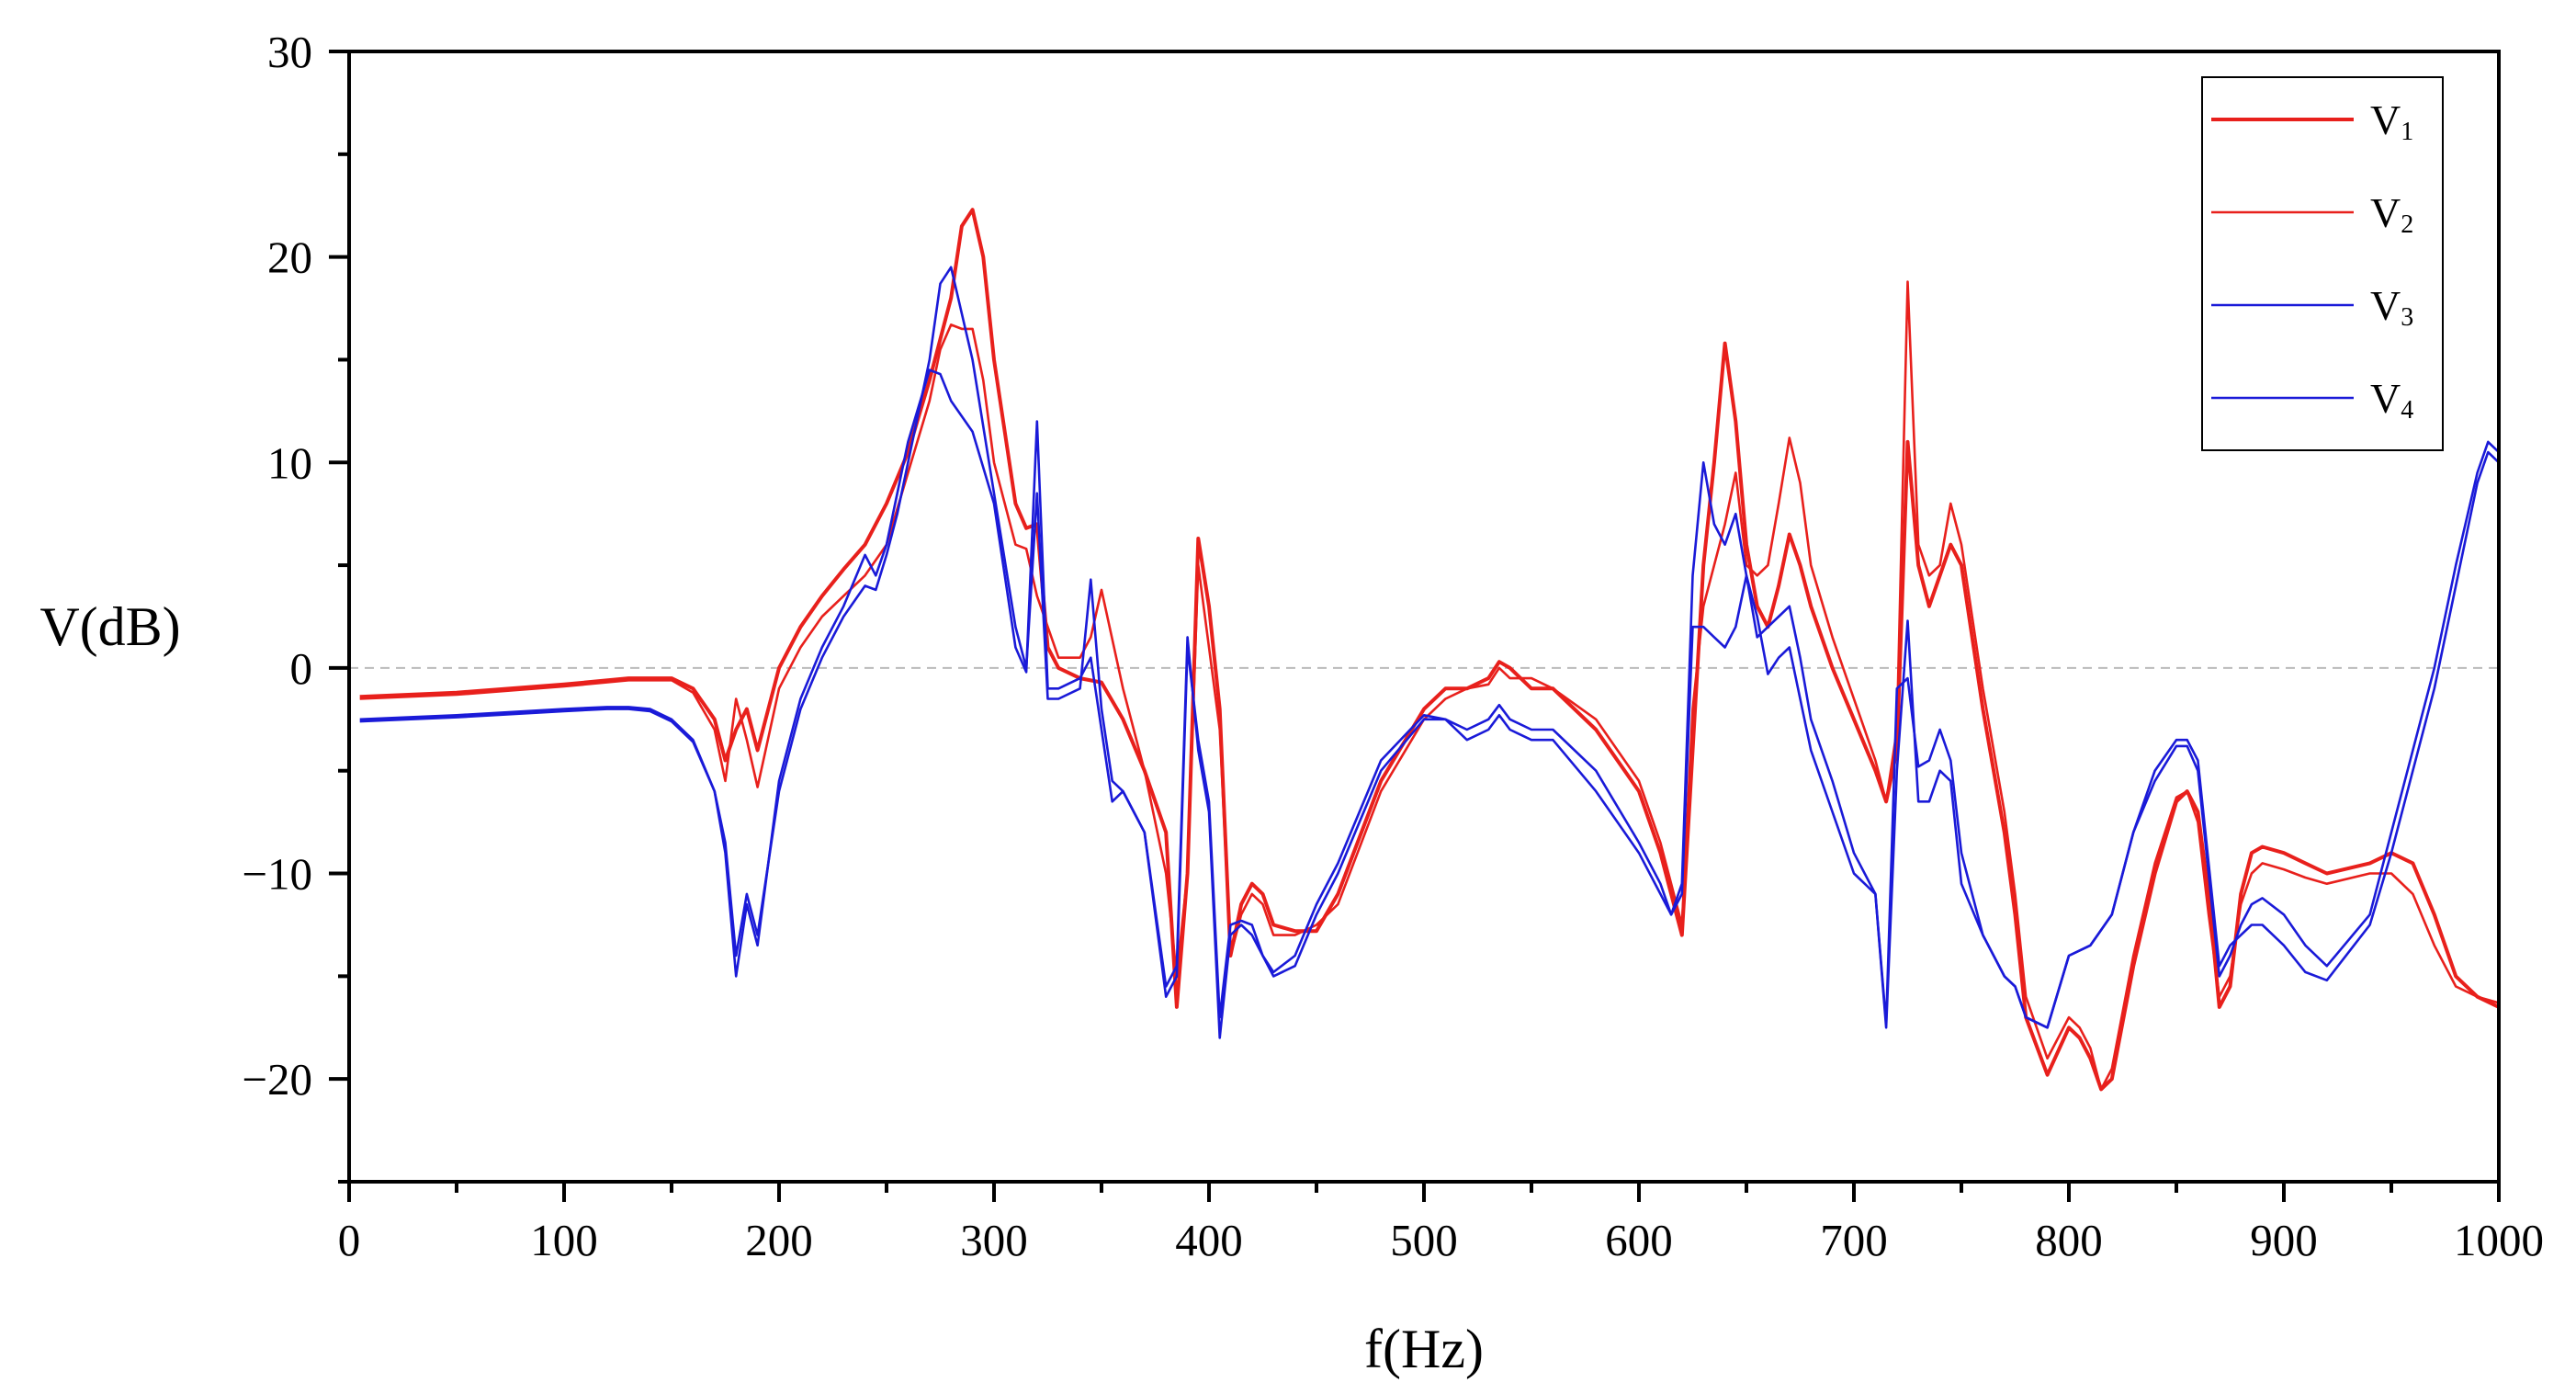  Describe the element at coordinates (349, 1240) in the screenshot. I see `x-tick-label: 0` at that location.